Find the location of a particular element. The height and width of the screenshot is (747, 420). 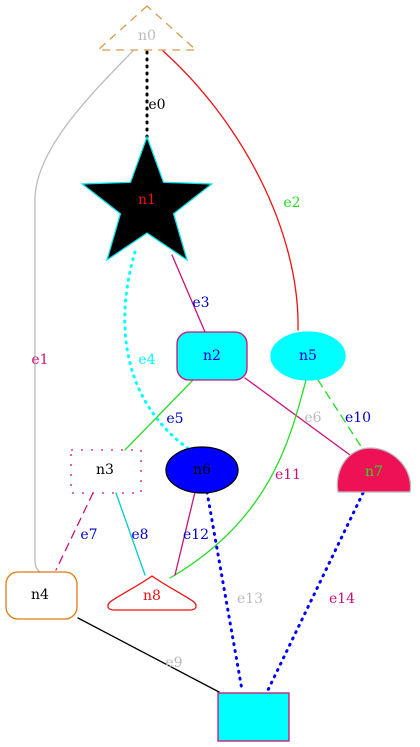

edge-e12 is located at coordinates (185, 533).